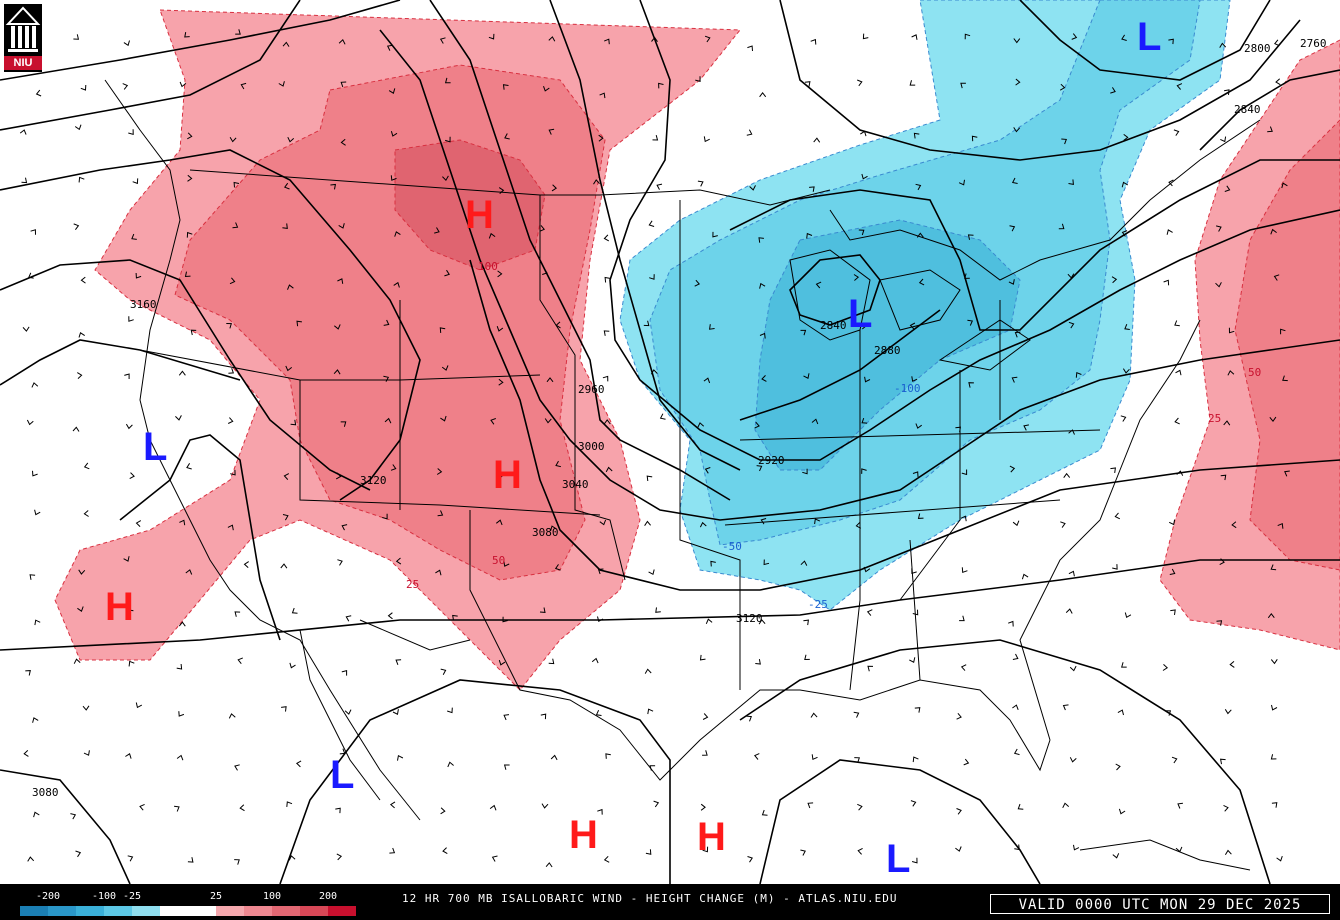  I want to click on contour-label: 3040, so click(575, 484).